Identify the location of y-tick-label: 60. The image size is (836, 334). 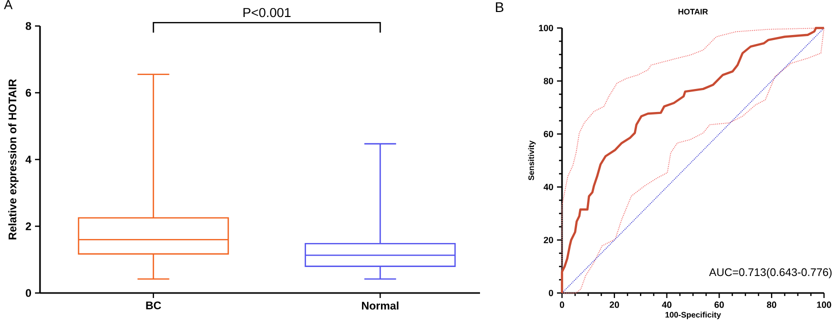
(549, 134).